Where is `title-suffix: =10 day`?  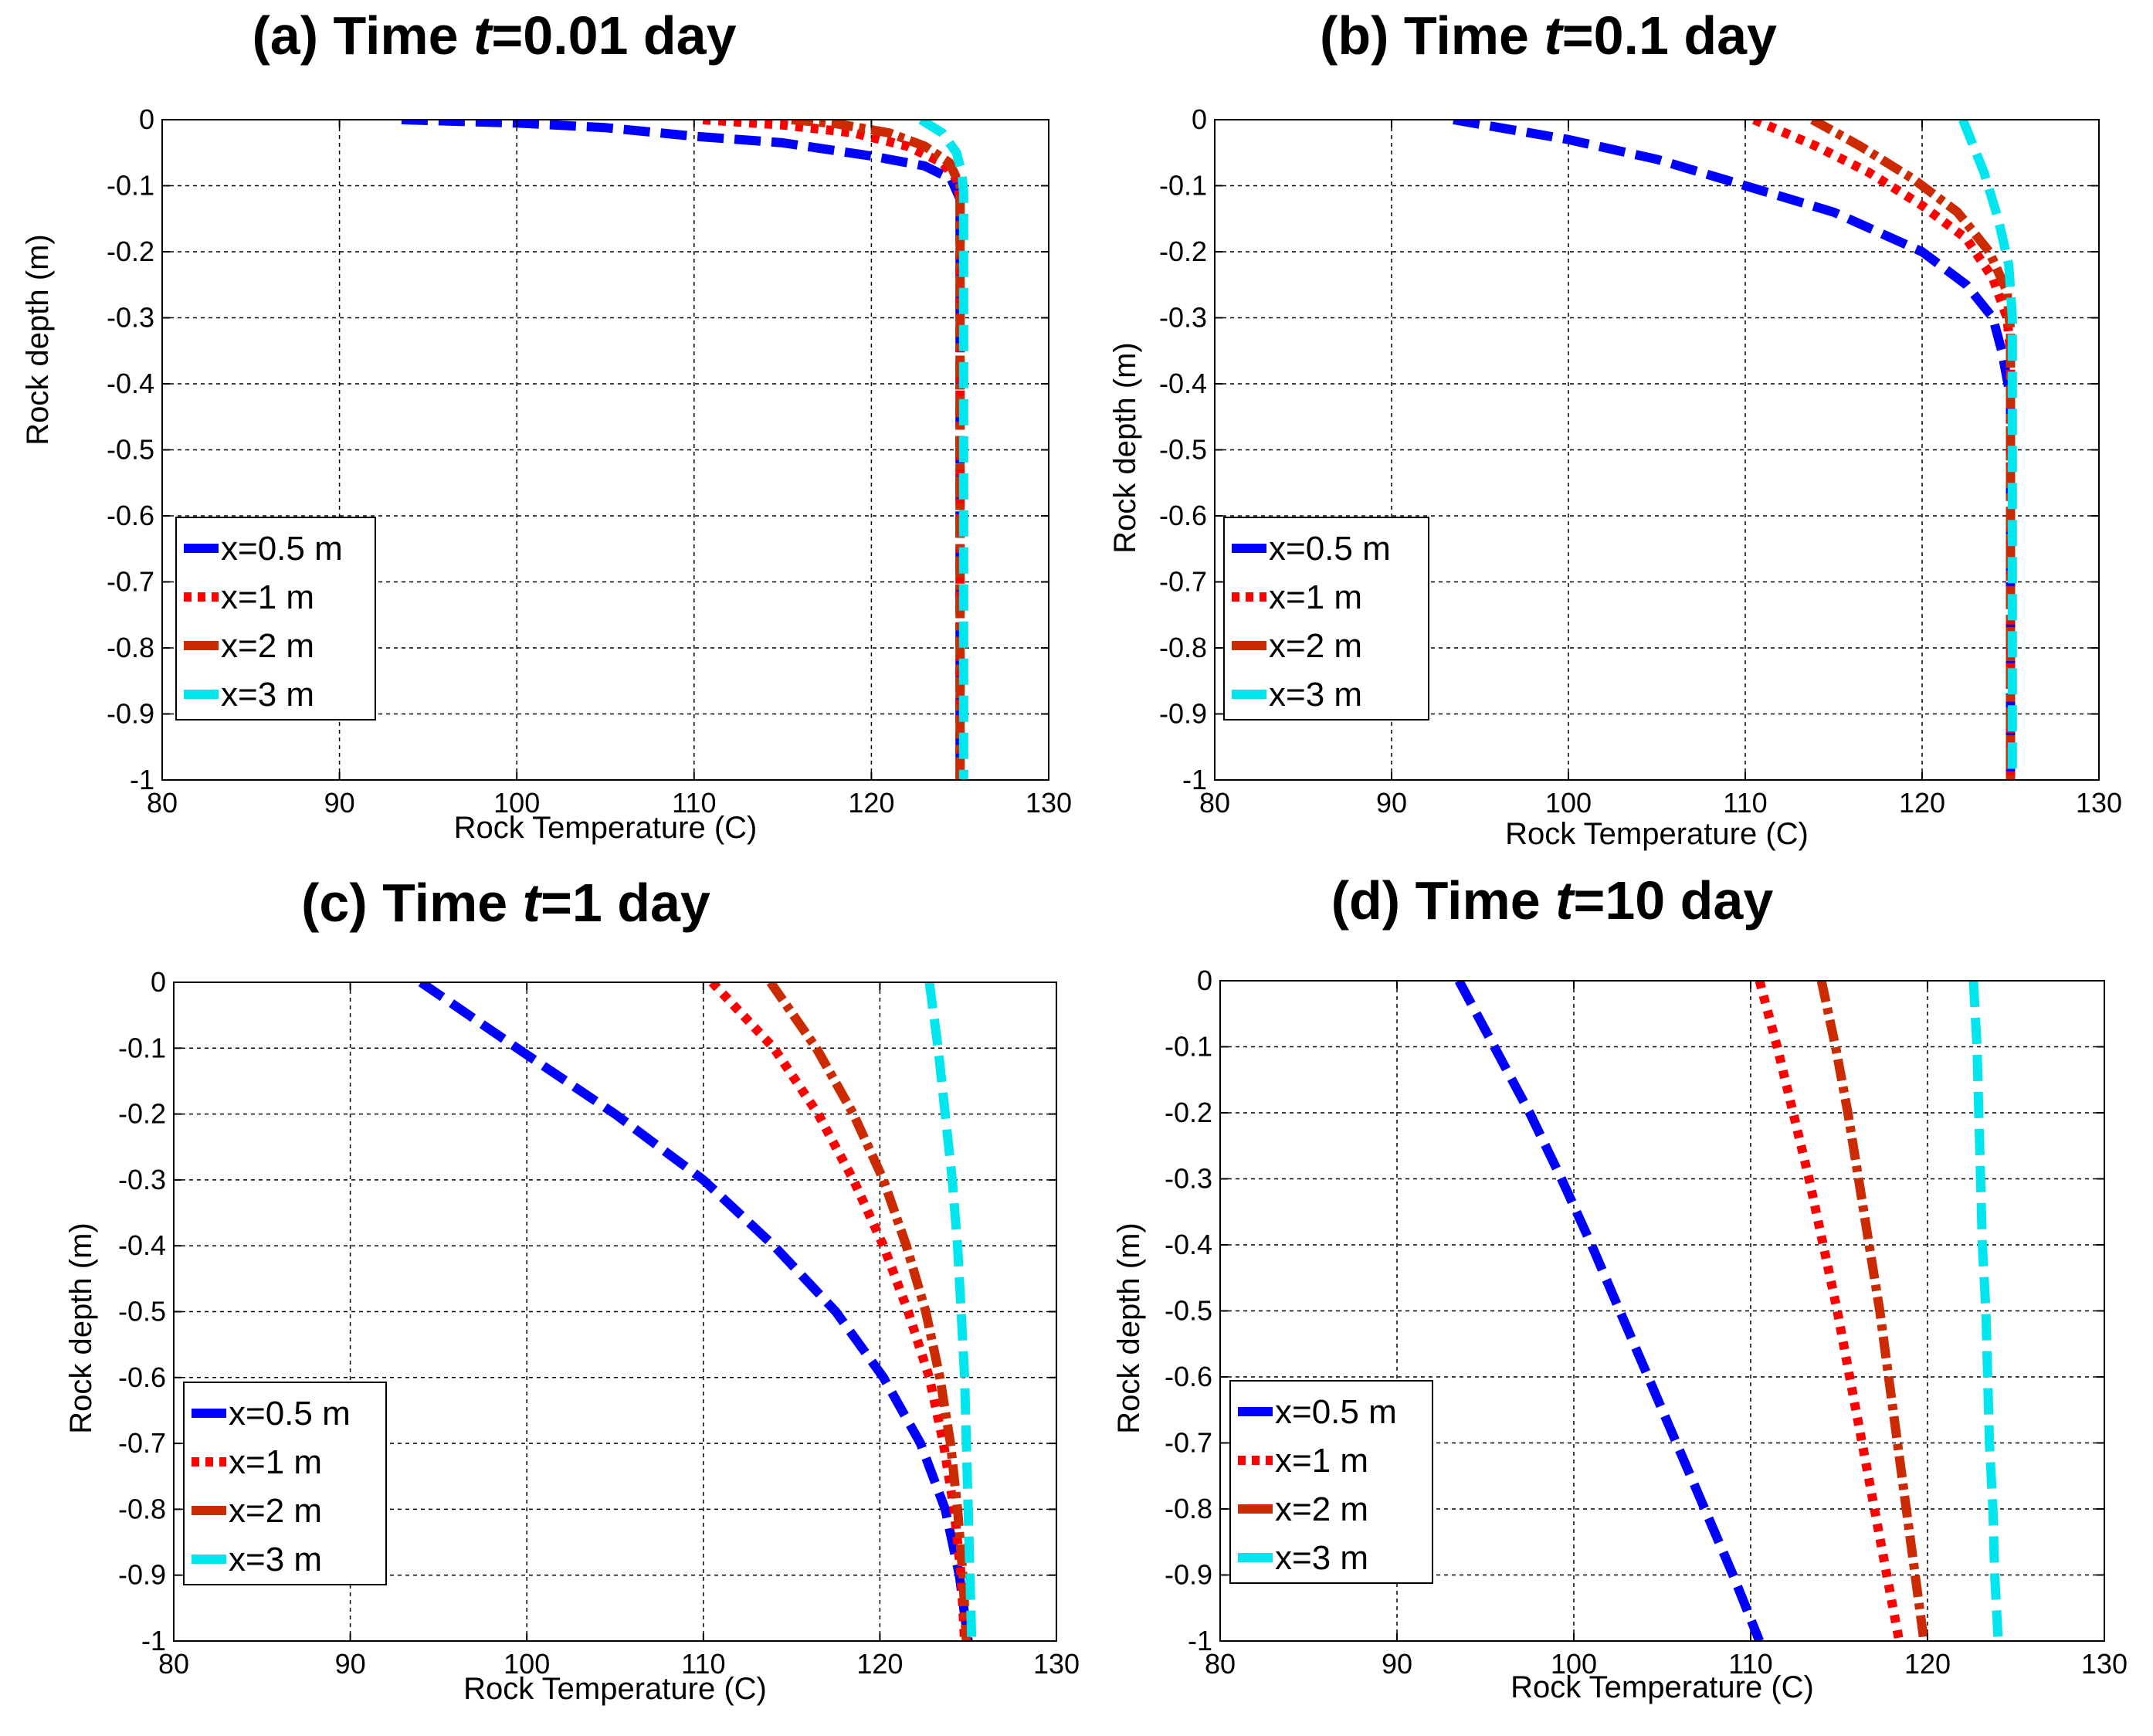 title-suffix: =10 day is located at coordinates (1673, 900).